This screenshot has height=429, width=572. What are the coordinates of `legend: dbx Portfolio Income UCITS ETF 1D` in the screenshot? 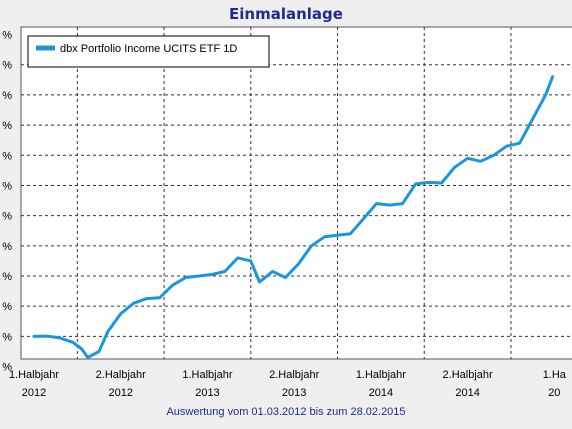 It's located at (148, 51).